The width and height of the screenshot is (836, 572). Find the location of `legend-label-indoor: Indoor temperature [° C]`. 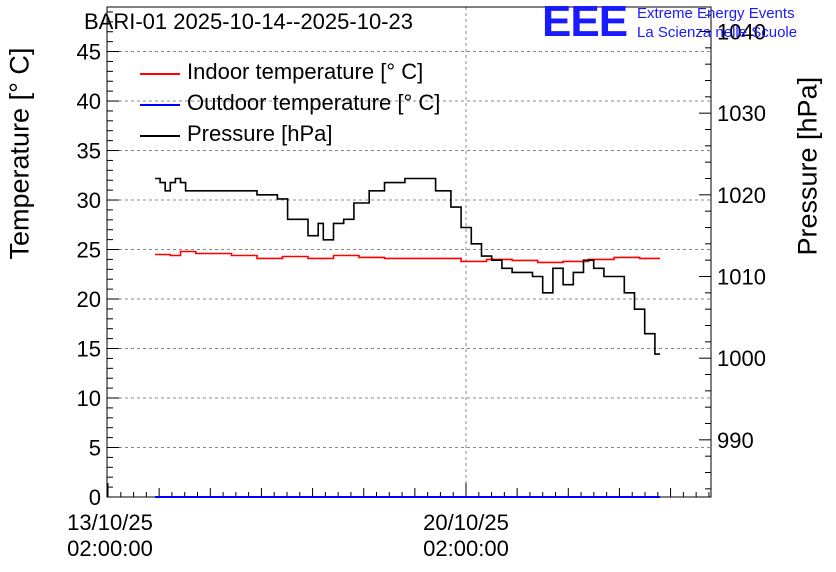

legend-label-indoor: Indoor temperature [° C] is located at coordinates (305, 71).